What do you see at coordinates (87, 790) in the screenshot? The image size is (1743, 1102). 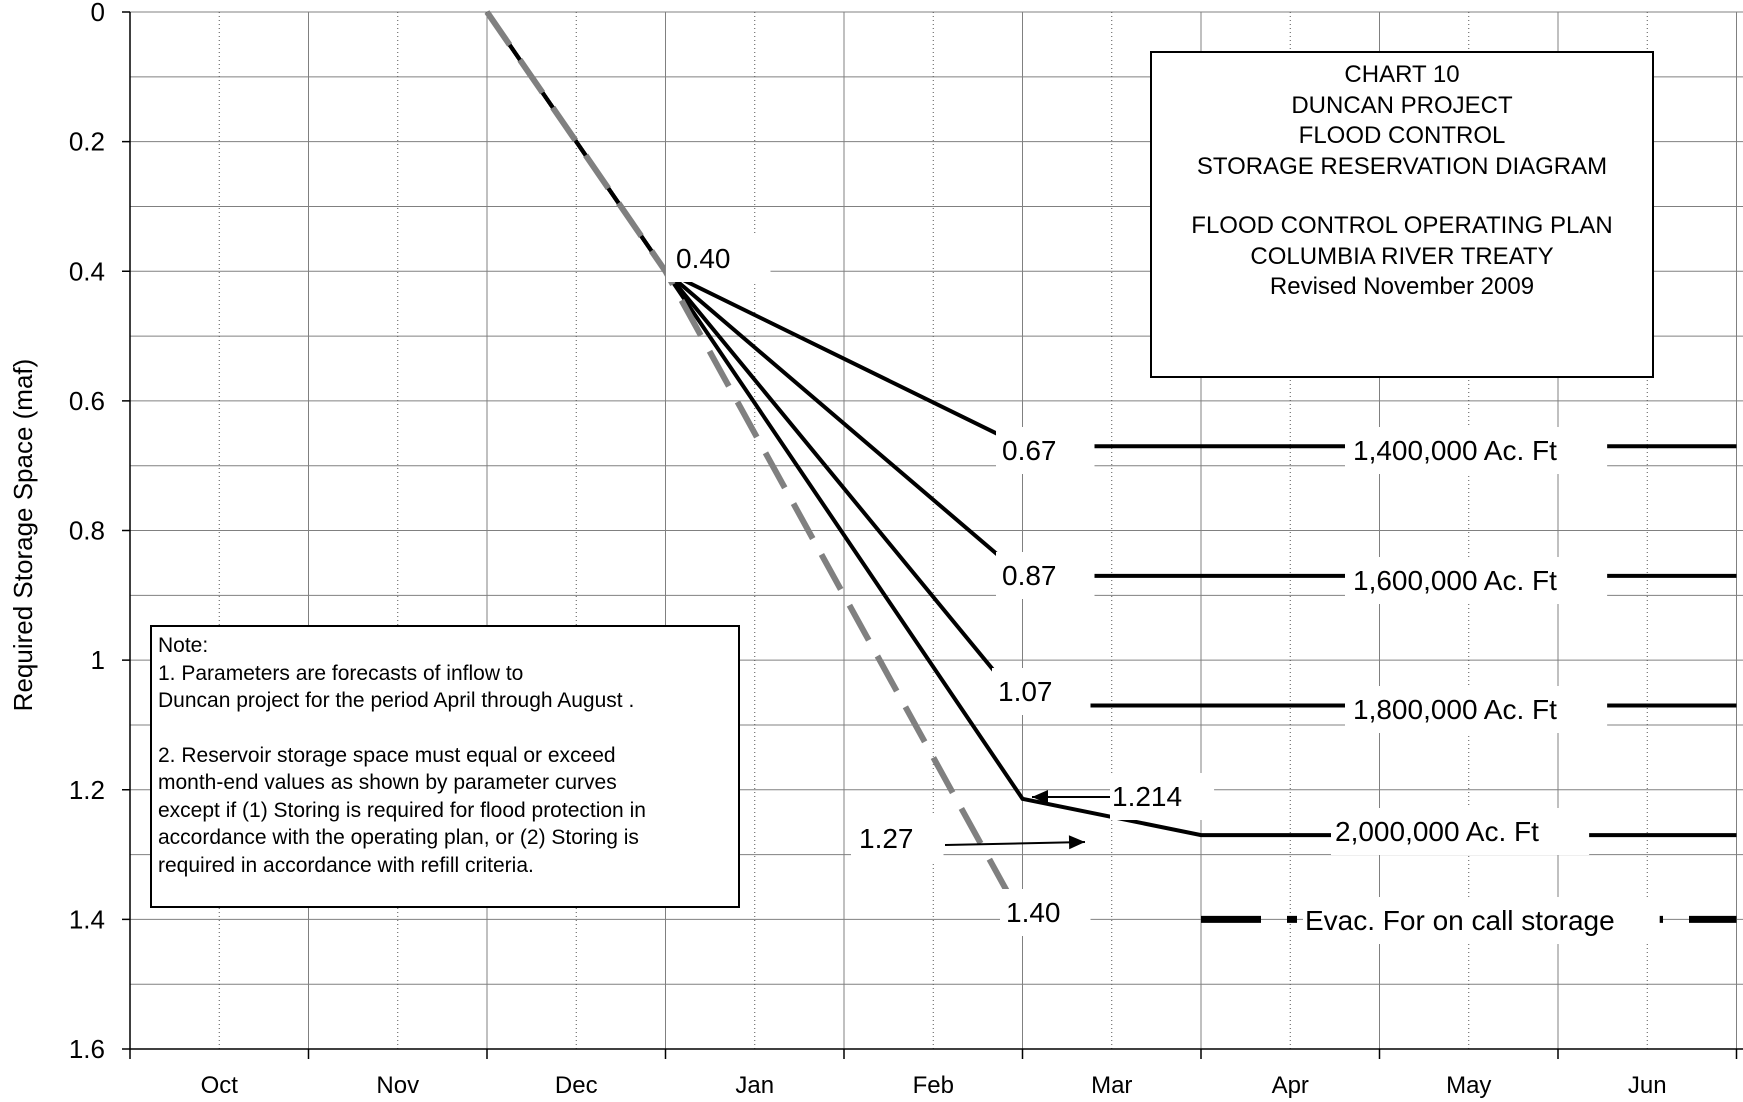 I see `y-tick-label: 1.2` at bounding box center [87, 790].